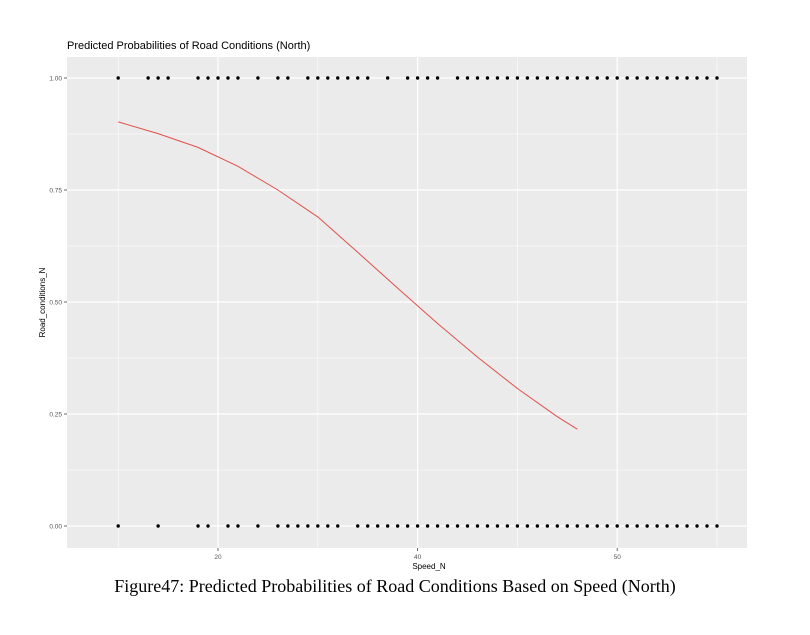 The width and height of the screenshot is (810, 635). I want to click on x-tick-label: 50, so click(618, 557).